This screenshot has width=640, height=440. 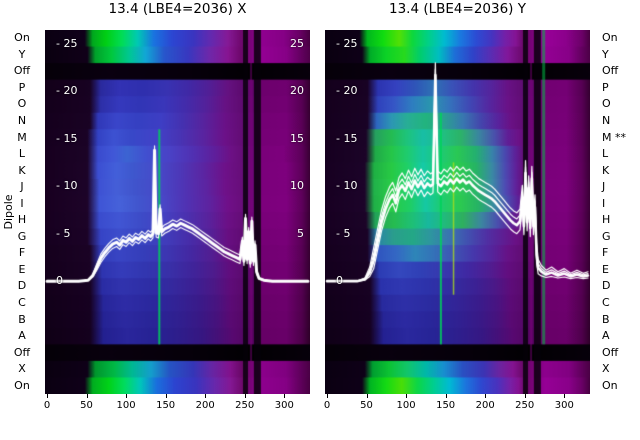 What do you see at coordinates (22, 120) in the screenshot?
I see `row-label-left: N` at bounding box center [22, 120].